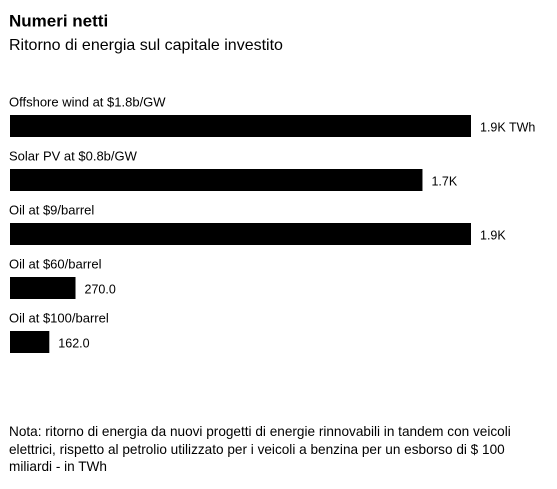  I want to click on chart-title: Numeri netti, so click(58, 20).